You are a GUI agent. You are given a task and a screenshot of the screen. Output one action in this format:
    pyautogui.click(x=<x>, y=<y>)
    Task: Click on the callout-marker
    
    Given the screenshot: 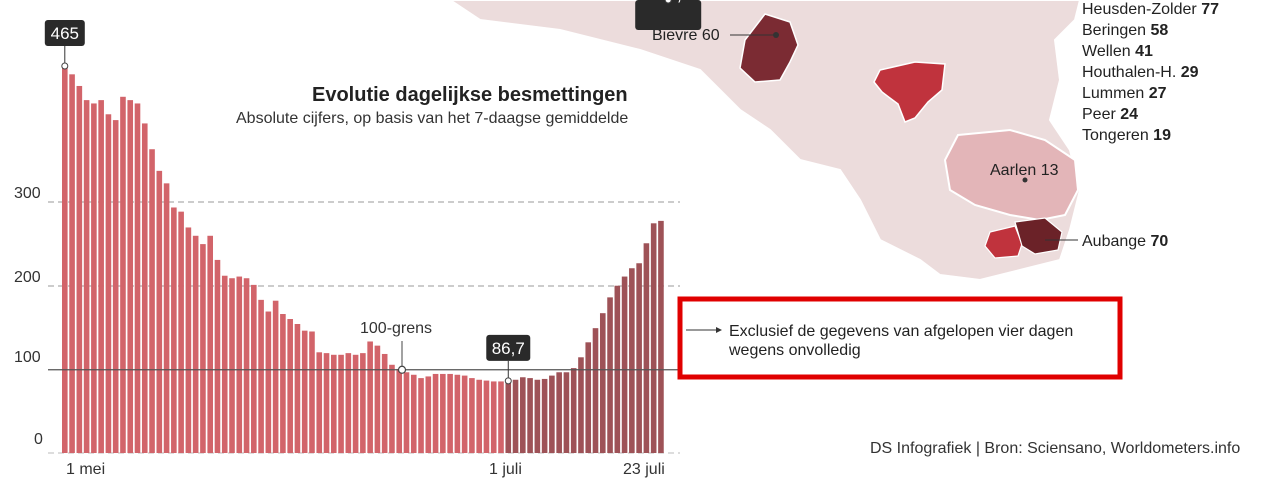 What is the action you would take?
    pyautogui.click(x=668, y=2)
    